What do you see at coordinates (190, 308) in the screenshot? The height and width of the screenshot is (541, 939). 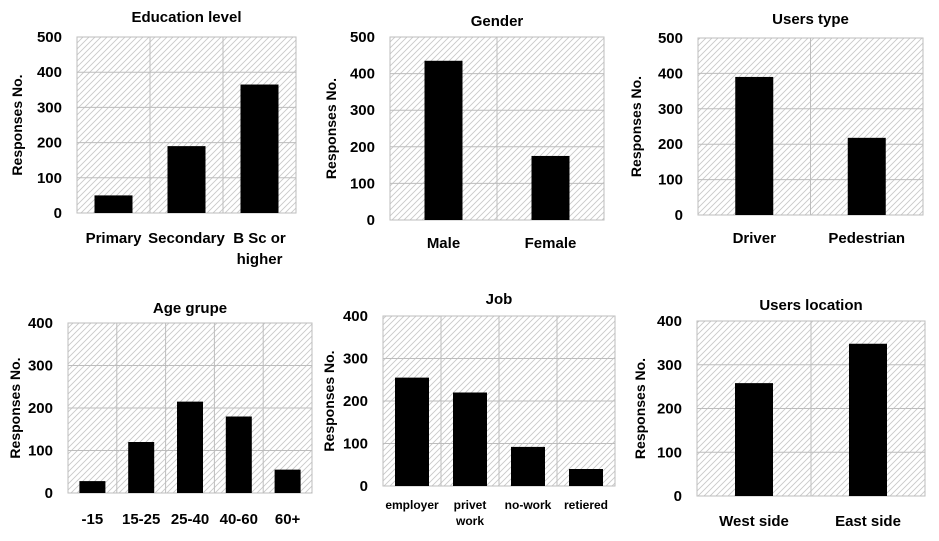 I see `chart-title: Age grupe` at bounding box center [190, 308].